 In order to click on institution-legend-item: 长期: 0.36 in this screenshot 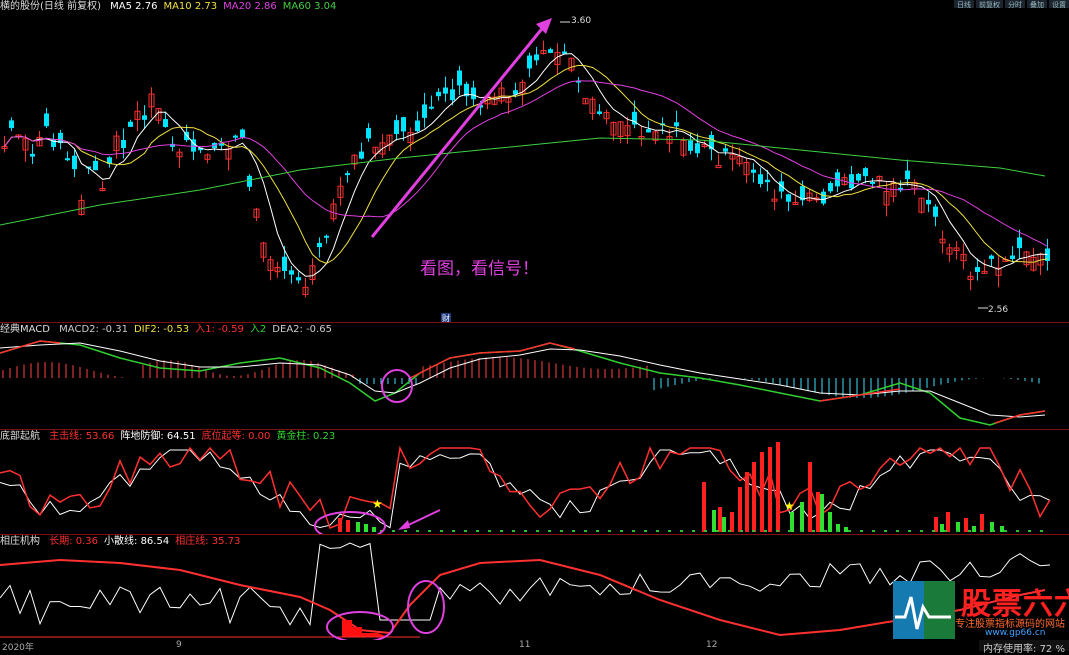, I will do `click(74, 541)`.